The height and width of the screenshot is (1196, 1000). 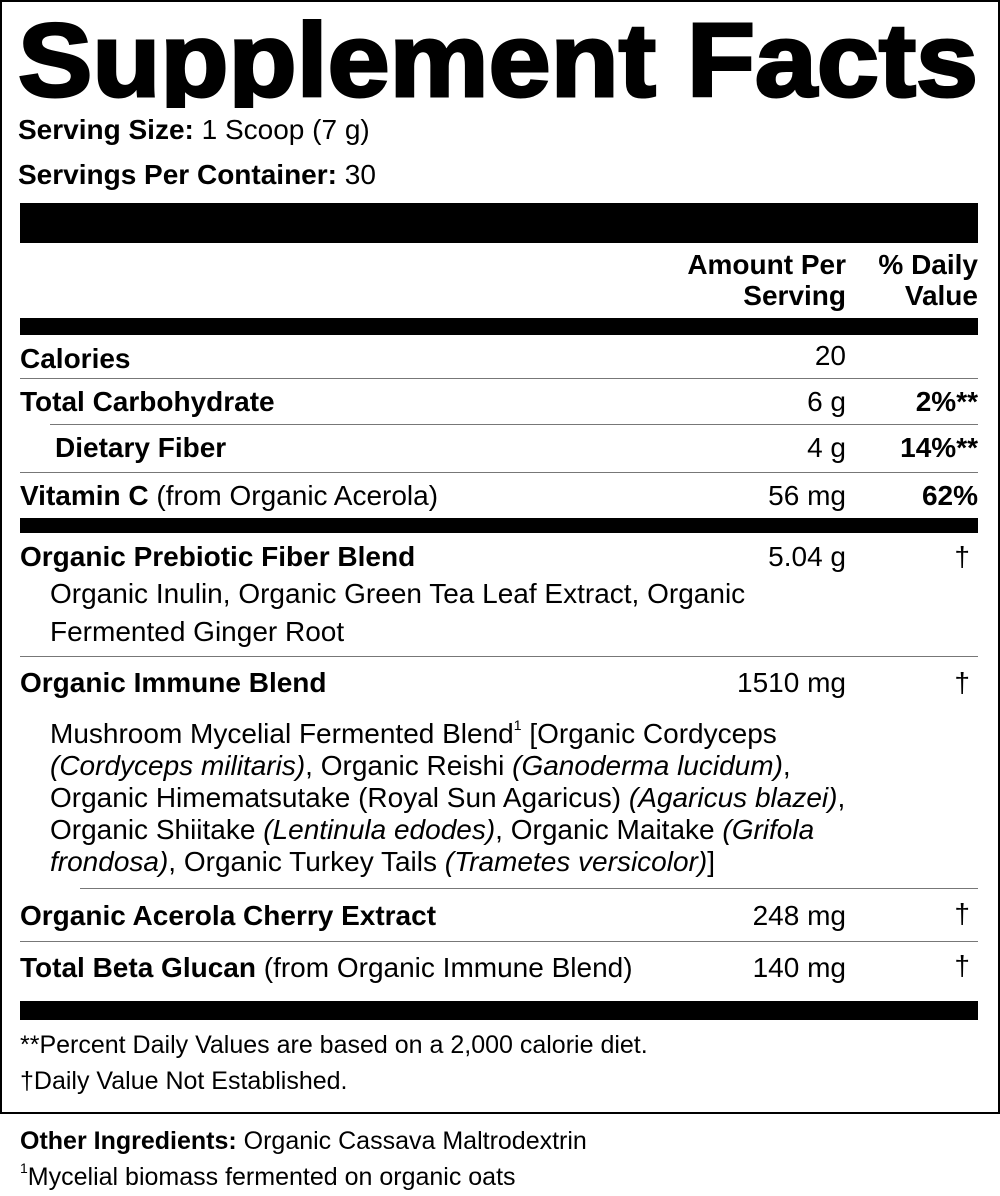 I want to click on row-vitc-amount: 56 mg, so click(x=807, y=495).